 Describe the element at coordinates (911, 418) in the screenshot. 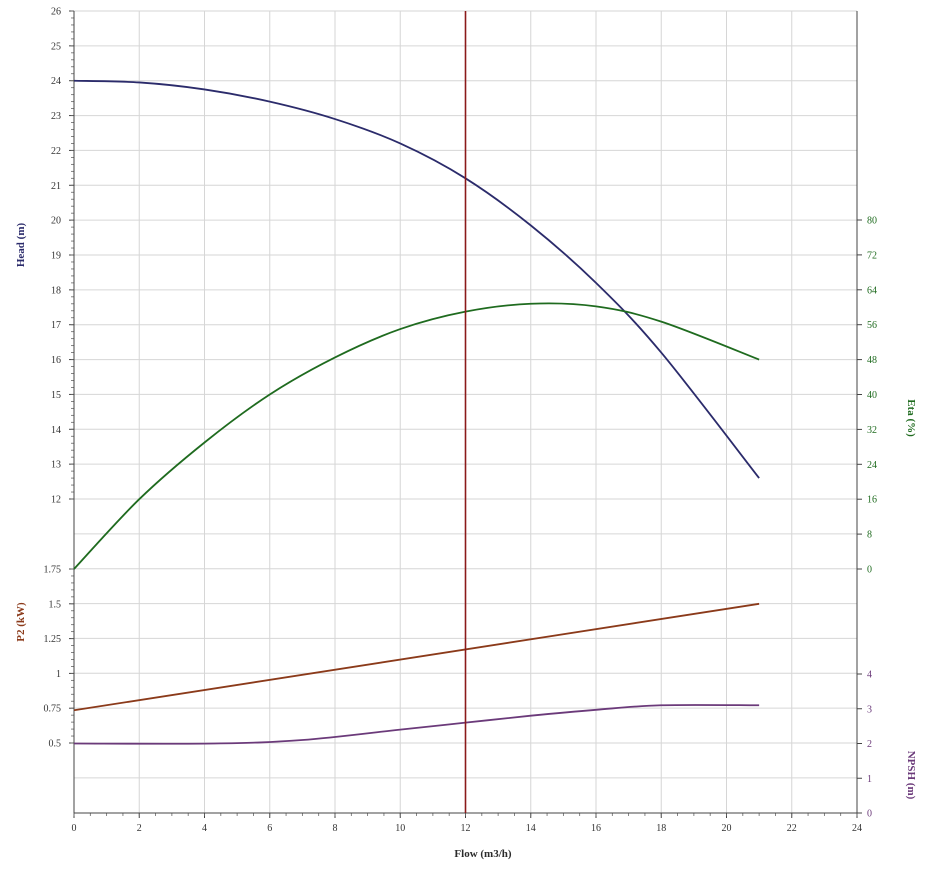

I see `eta-axis-title: Eta (%)` at that location.